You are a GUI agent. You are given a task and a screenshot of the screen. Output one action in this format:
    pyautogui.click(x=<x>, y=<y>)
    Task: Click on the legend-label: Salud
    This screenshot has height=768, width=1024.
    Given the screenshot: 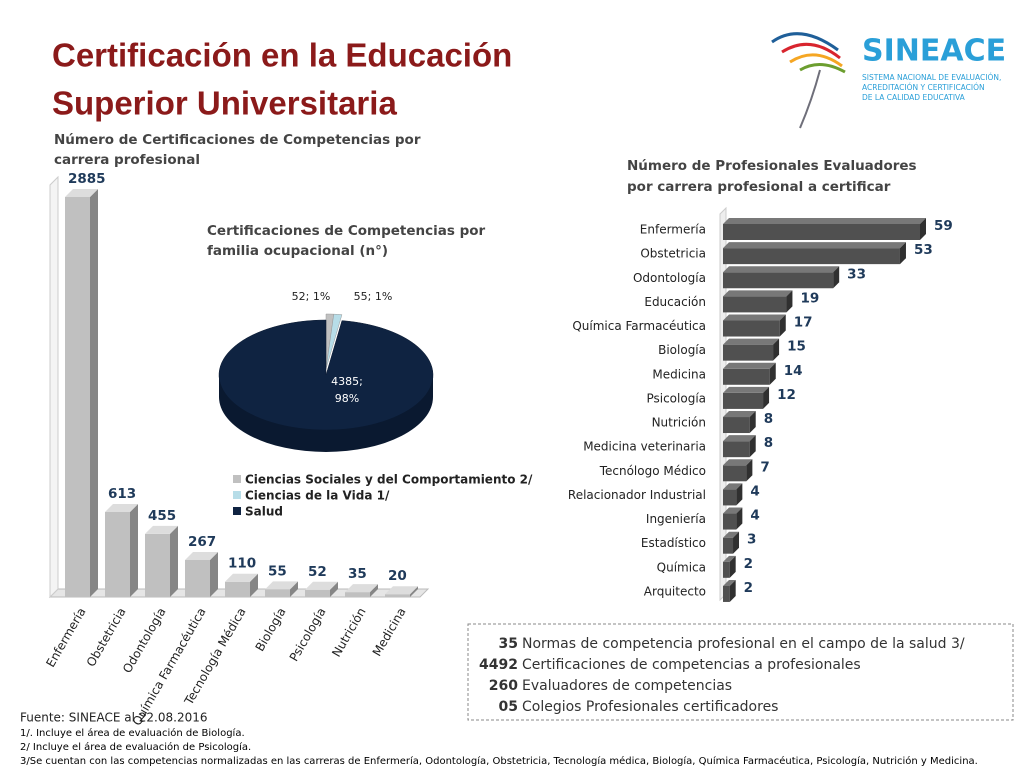 What is the action you would take?
    pyautogui.click(x=264, y=512)
    